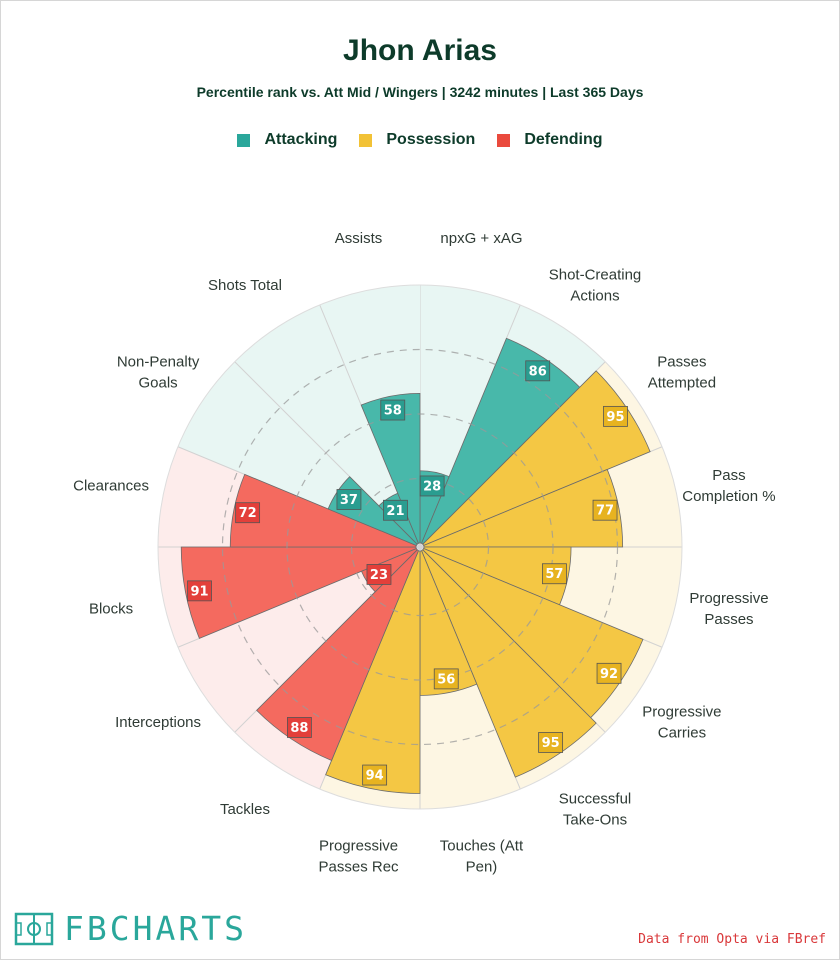  I want to click on bar-blocks, so click(298, 592).